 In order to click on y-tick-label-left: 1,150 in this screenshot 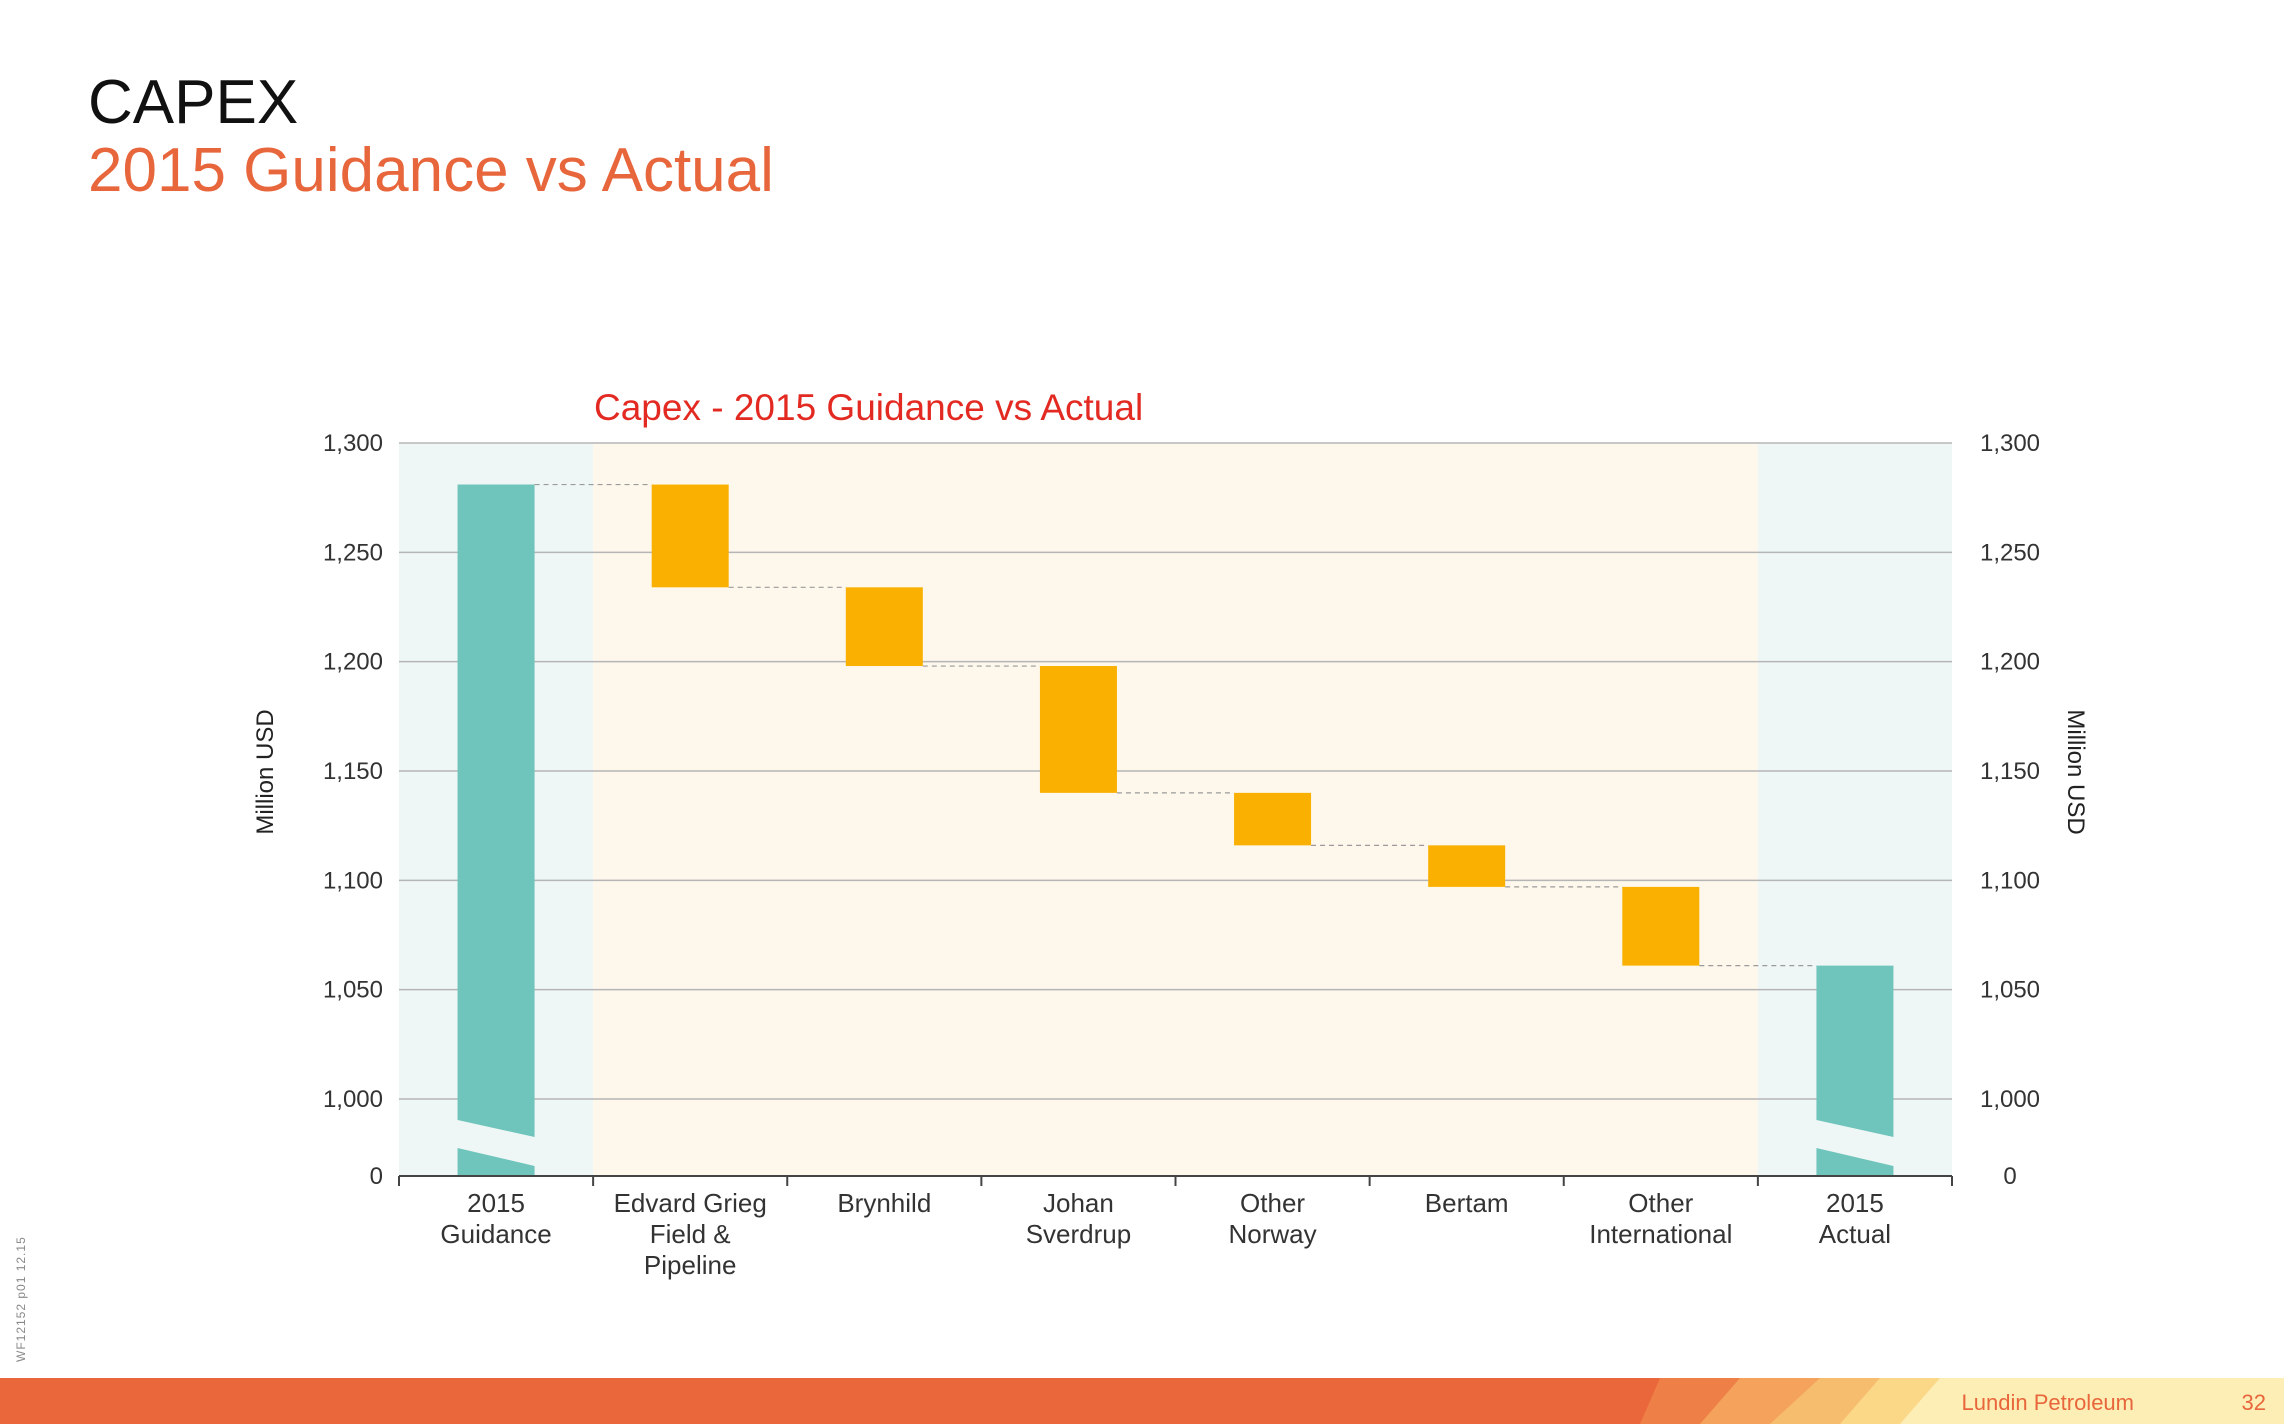, I will do `click(353, 771)`.